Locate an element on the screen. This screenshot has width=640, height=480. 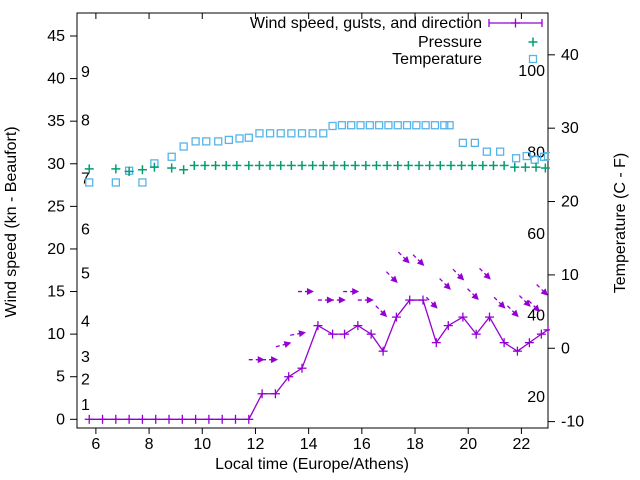
right-axis-title: Temperature (C - F) is located at coordinates (620, 223).